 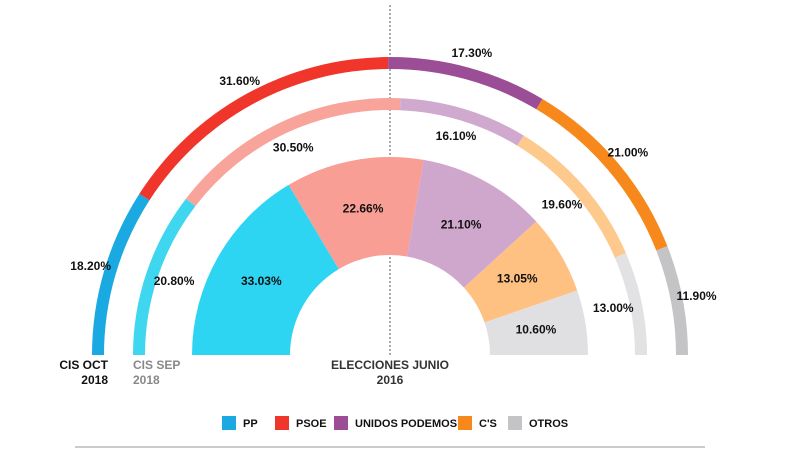 I want to click on value-label: 20.80%, so click(x=174, y=281).